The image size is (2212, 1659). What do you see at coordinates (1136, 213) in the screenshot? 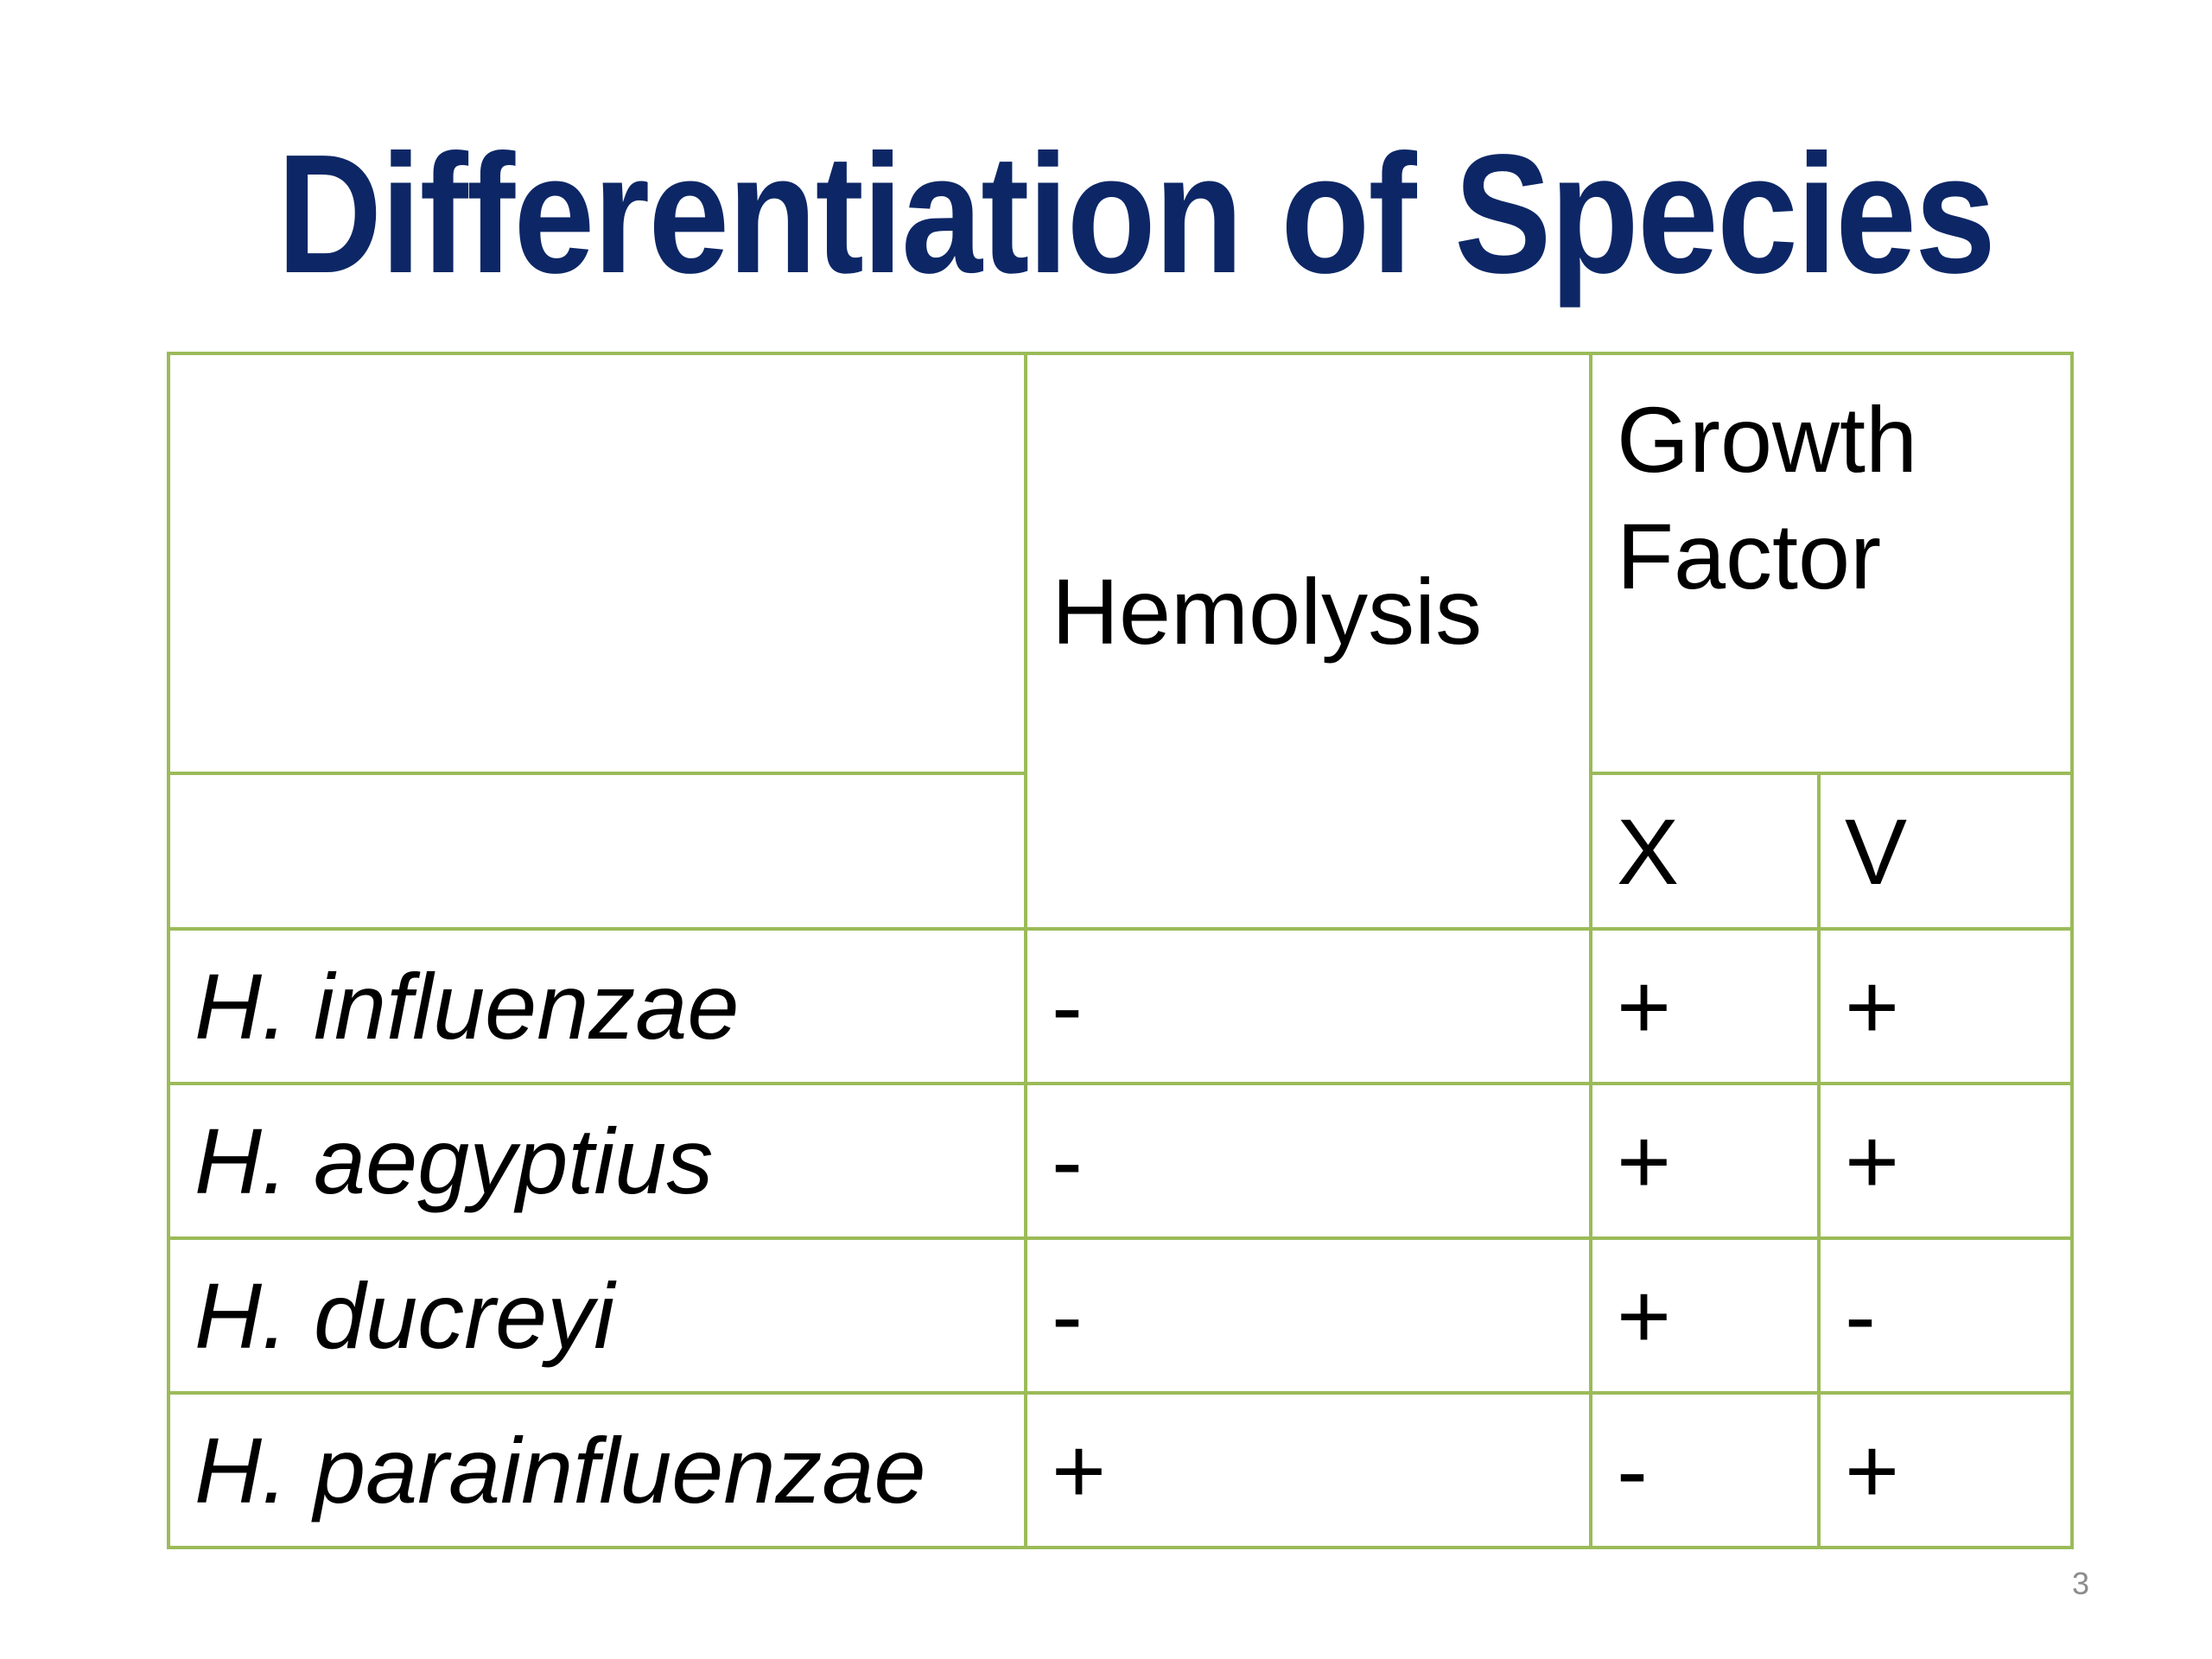
I see `slide-title: Differentiation of Species` at bounding box center [1136, 213].